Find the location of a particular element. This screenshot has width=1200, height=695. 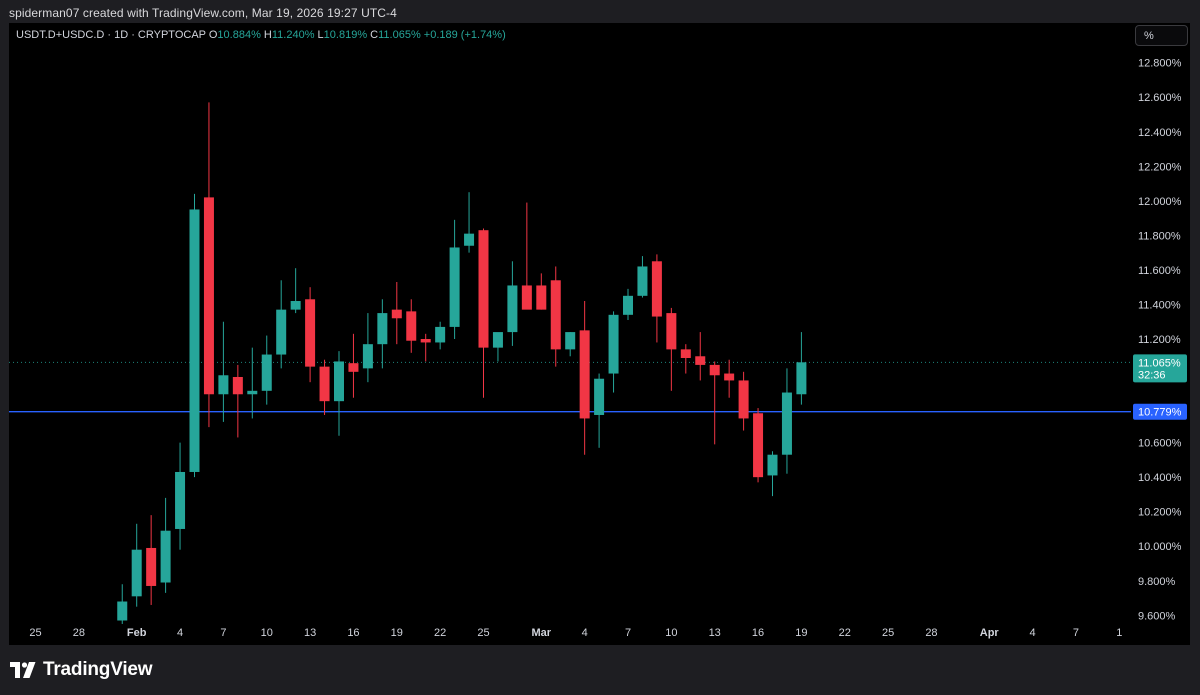

tradingview-brand: TradingView is located at coordinates (98, 669).